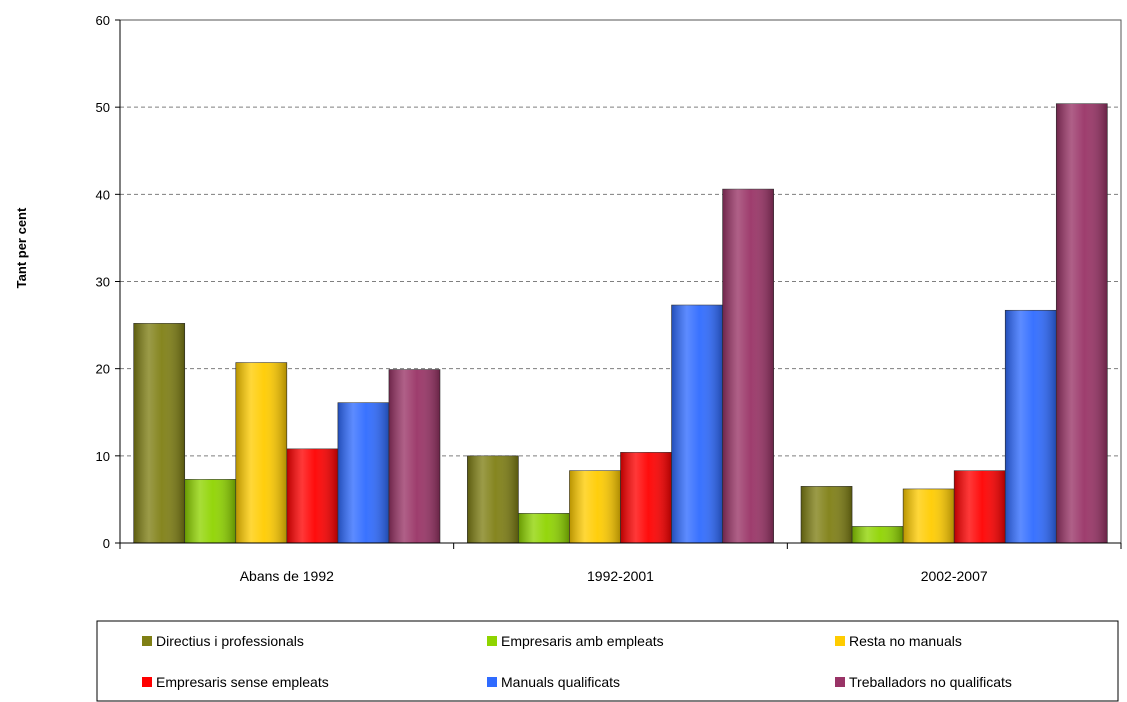  What do you see at coordinates (560, 682) in the screenshot?
I see `legend-entry-label: Manuals qualificats` at bounding box center [560, 682].